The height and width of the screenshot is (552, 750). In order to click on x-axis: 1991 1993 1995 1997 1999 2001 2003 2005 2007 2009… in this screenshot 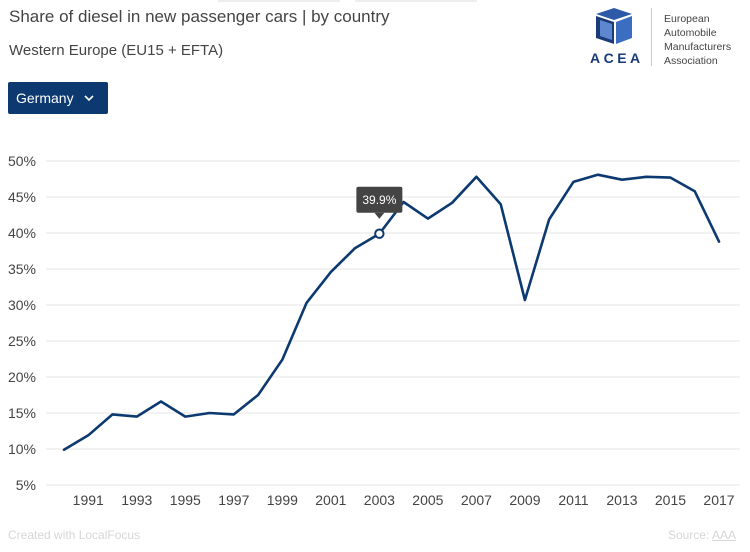, I will do `click(404, 500)`.